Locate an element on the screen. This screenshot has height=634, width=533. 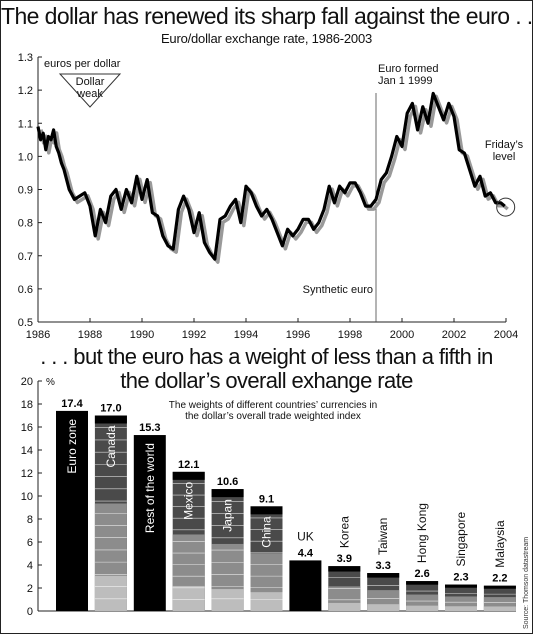
bar-value-label: 3.3 is located at coordinates (383, 566).